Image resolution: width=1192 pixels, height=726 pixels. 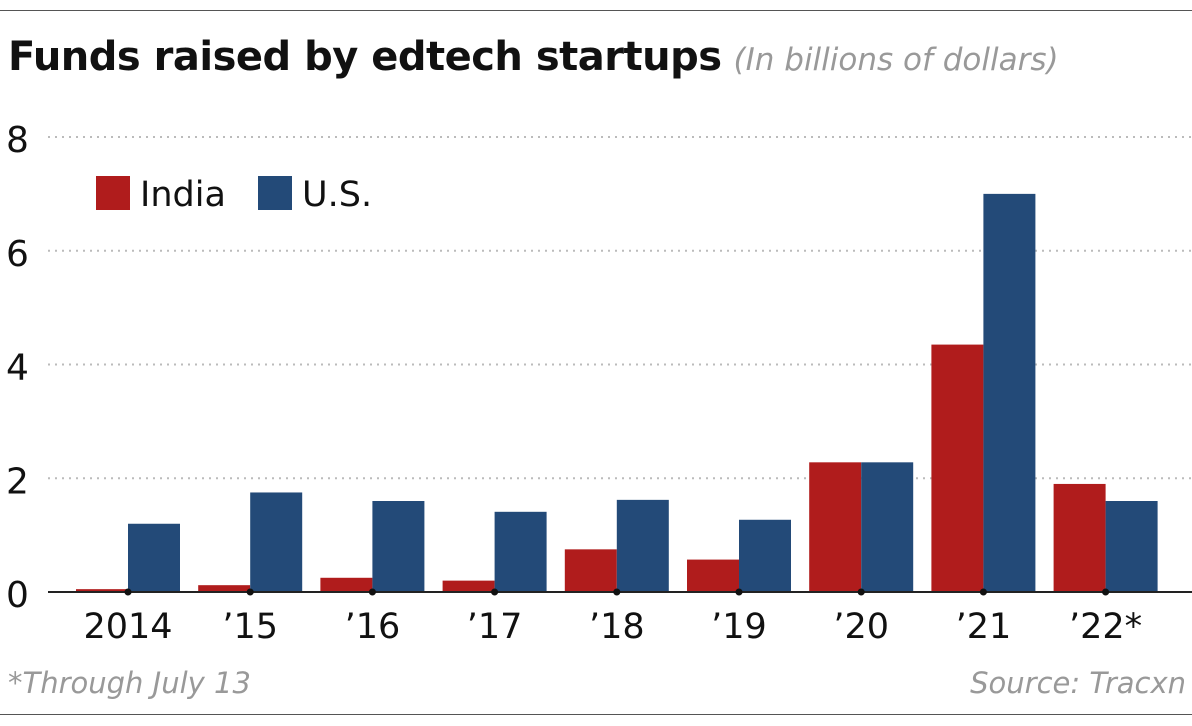 What do you see at coordinates (127, 627) in the screenshot?
I see `x-tick-label: 2014` at bounding box center [127, 627].